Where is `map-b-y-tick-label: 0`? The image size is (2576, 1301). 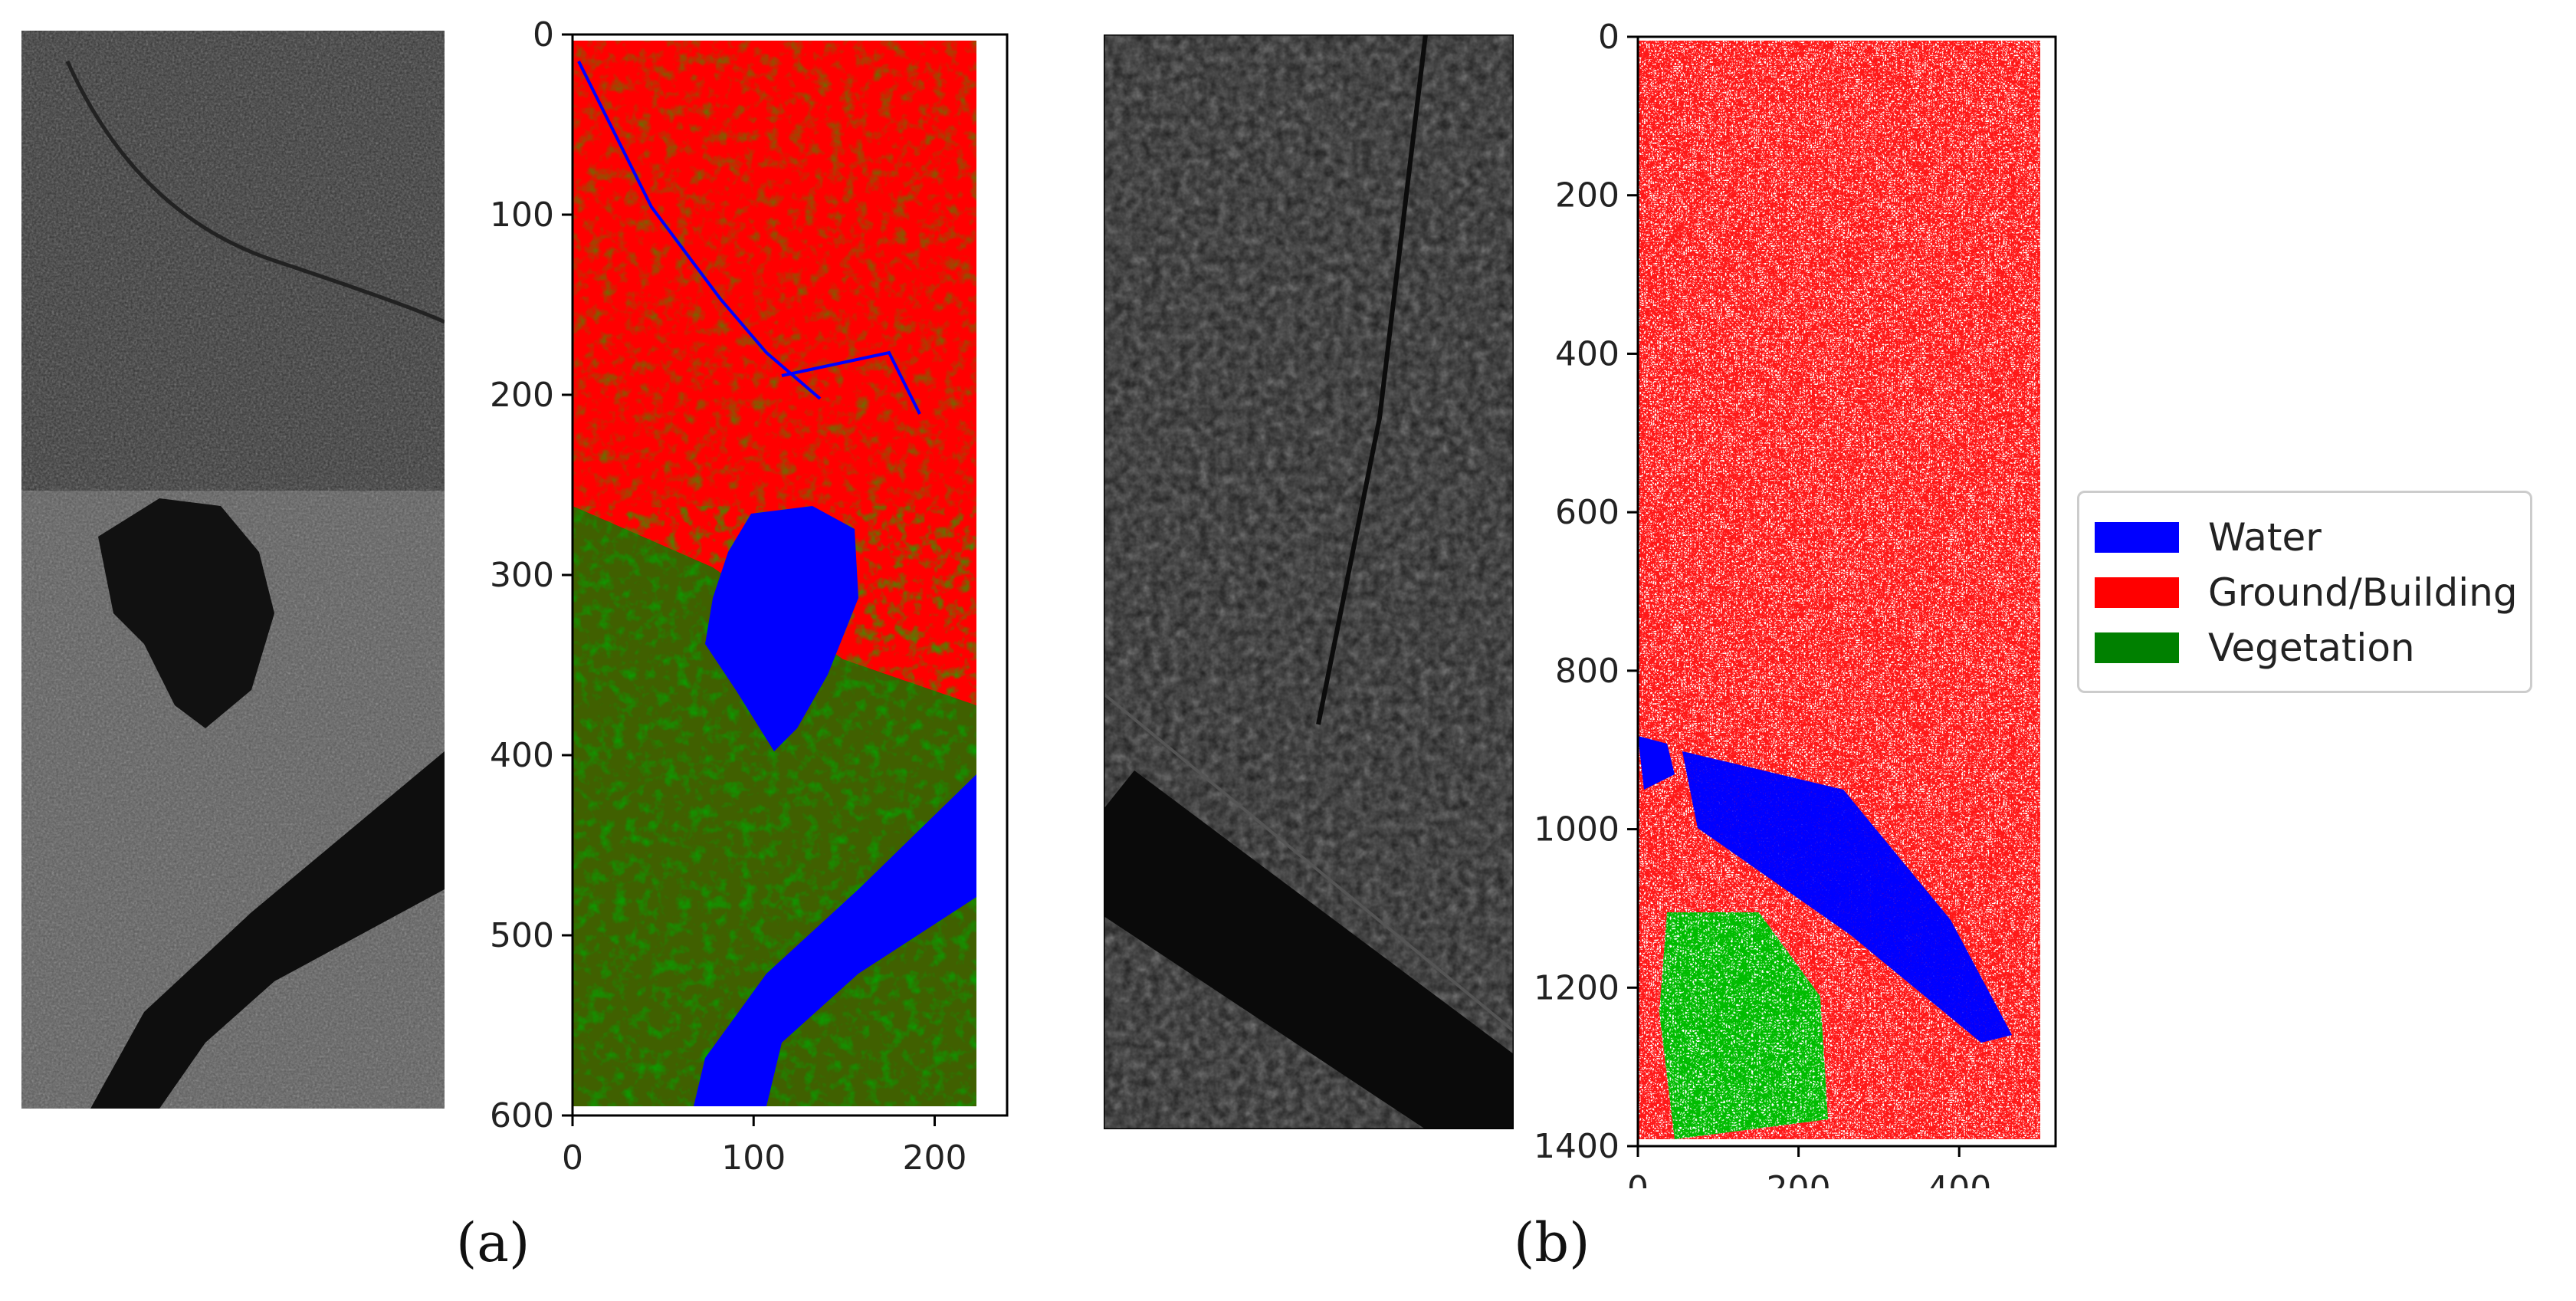
map-b-y-tick-label: 0 is located at coordinates (1608, 37).